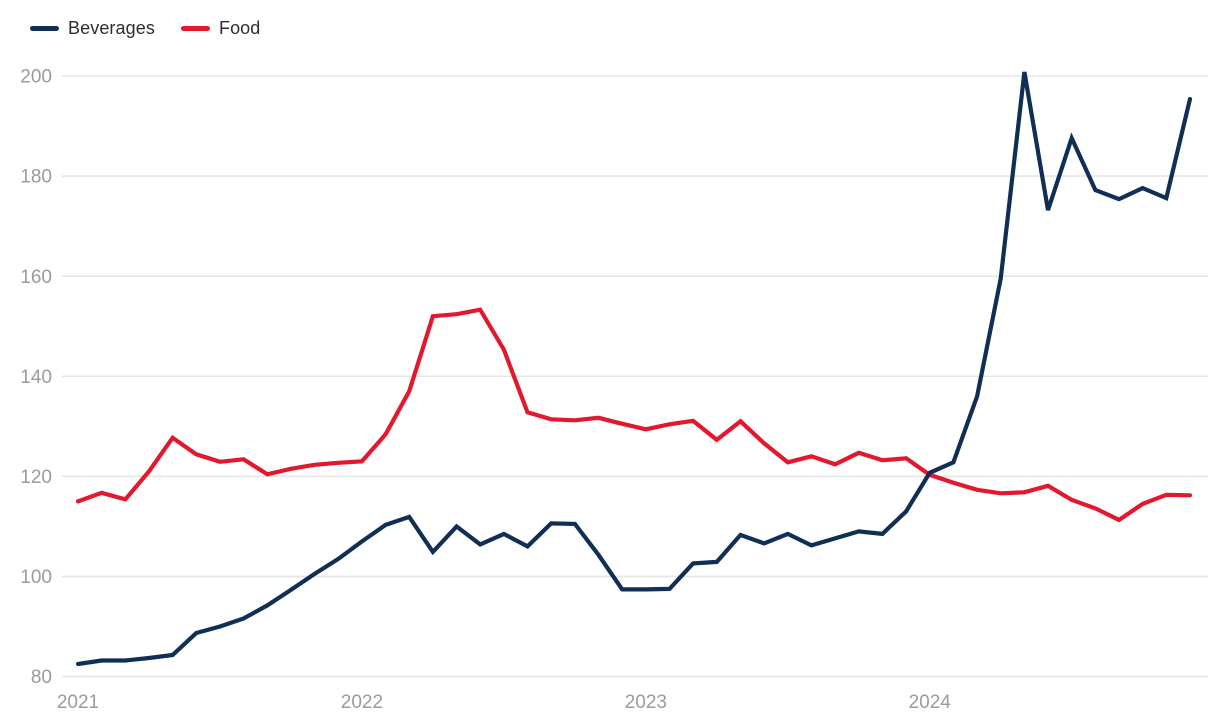  I want to click on y-tick-label-100: 100, so click(36, 577).